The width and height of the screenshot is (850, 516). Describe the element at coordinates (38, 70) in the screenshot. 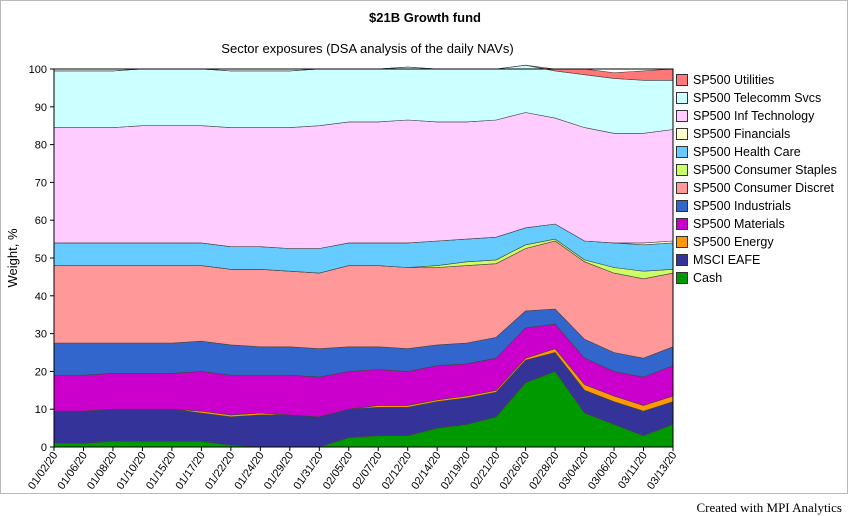

I see `y-tick-label: 100` at that location.